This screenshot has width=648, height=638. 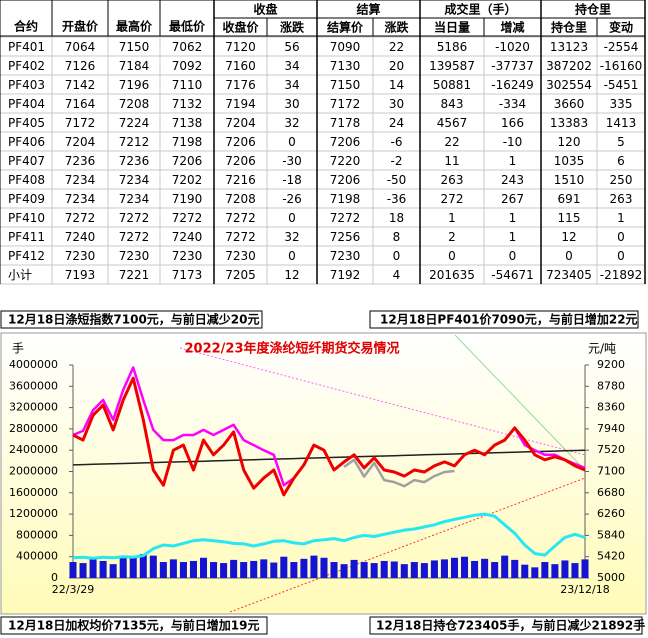 What do you see at coordinates (512, 104) in the screenshot?
I see `cell-text: -334` at bounding box center [512, 104].